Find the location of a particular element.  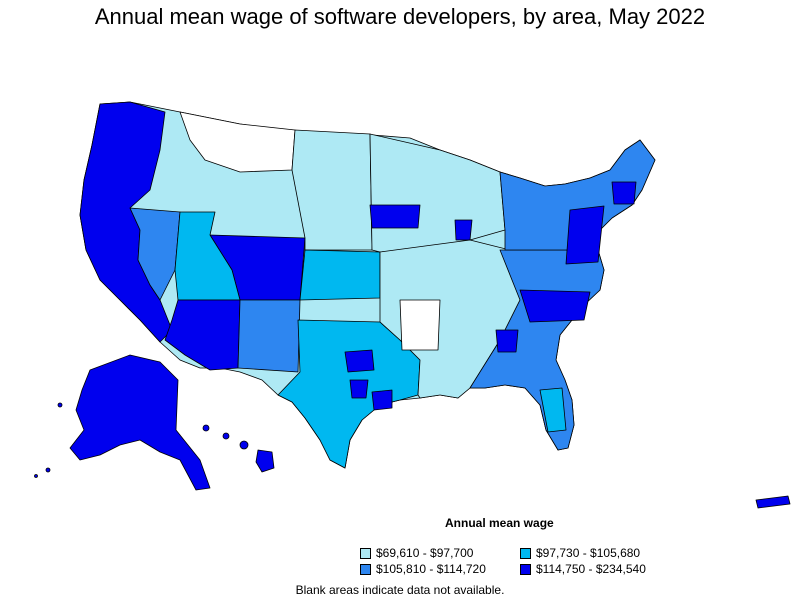

northern-rockies-region is located at coordinates (237, 142).